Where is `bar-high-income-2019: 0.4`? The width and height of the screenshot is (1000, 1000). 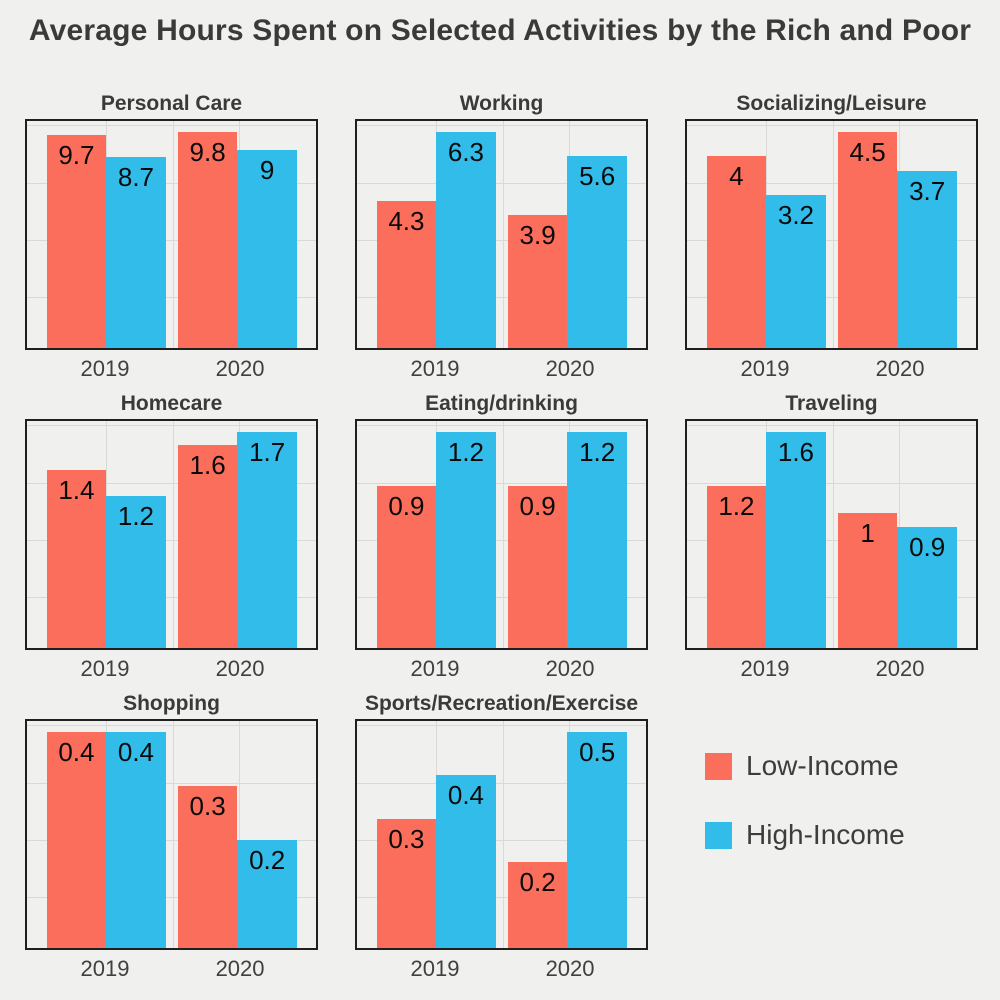 bar-high-income-2019: 0.4 is located at coordinates (136, 840).